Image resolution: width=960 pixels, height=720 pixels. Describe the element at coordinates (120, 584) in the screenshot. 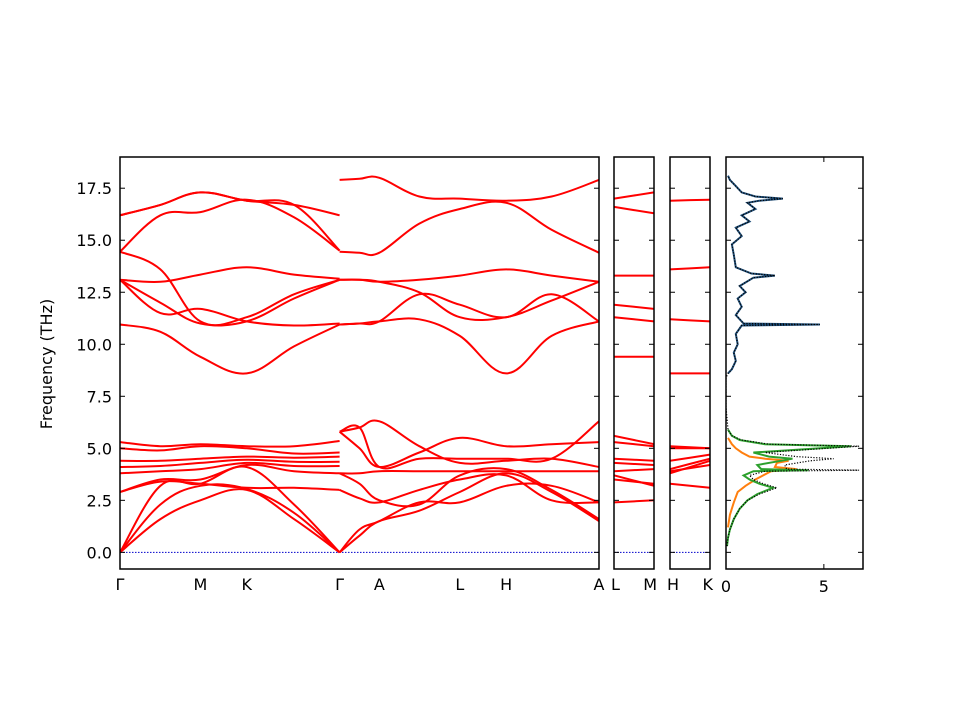

I see `x-tick-label-1: Γ` at that location.